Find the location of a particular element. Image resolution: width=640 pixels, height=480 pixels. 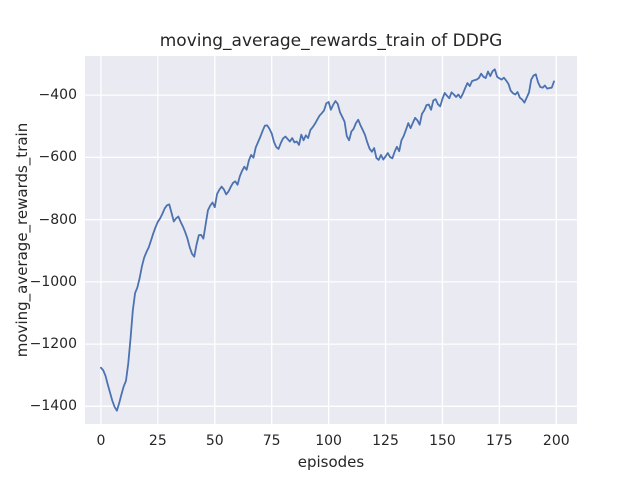

x-tick-label: 50 is located at coordinates (214, 441).